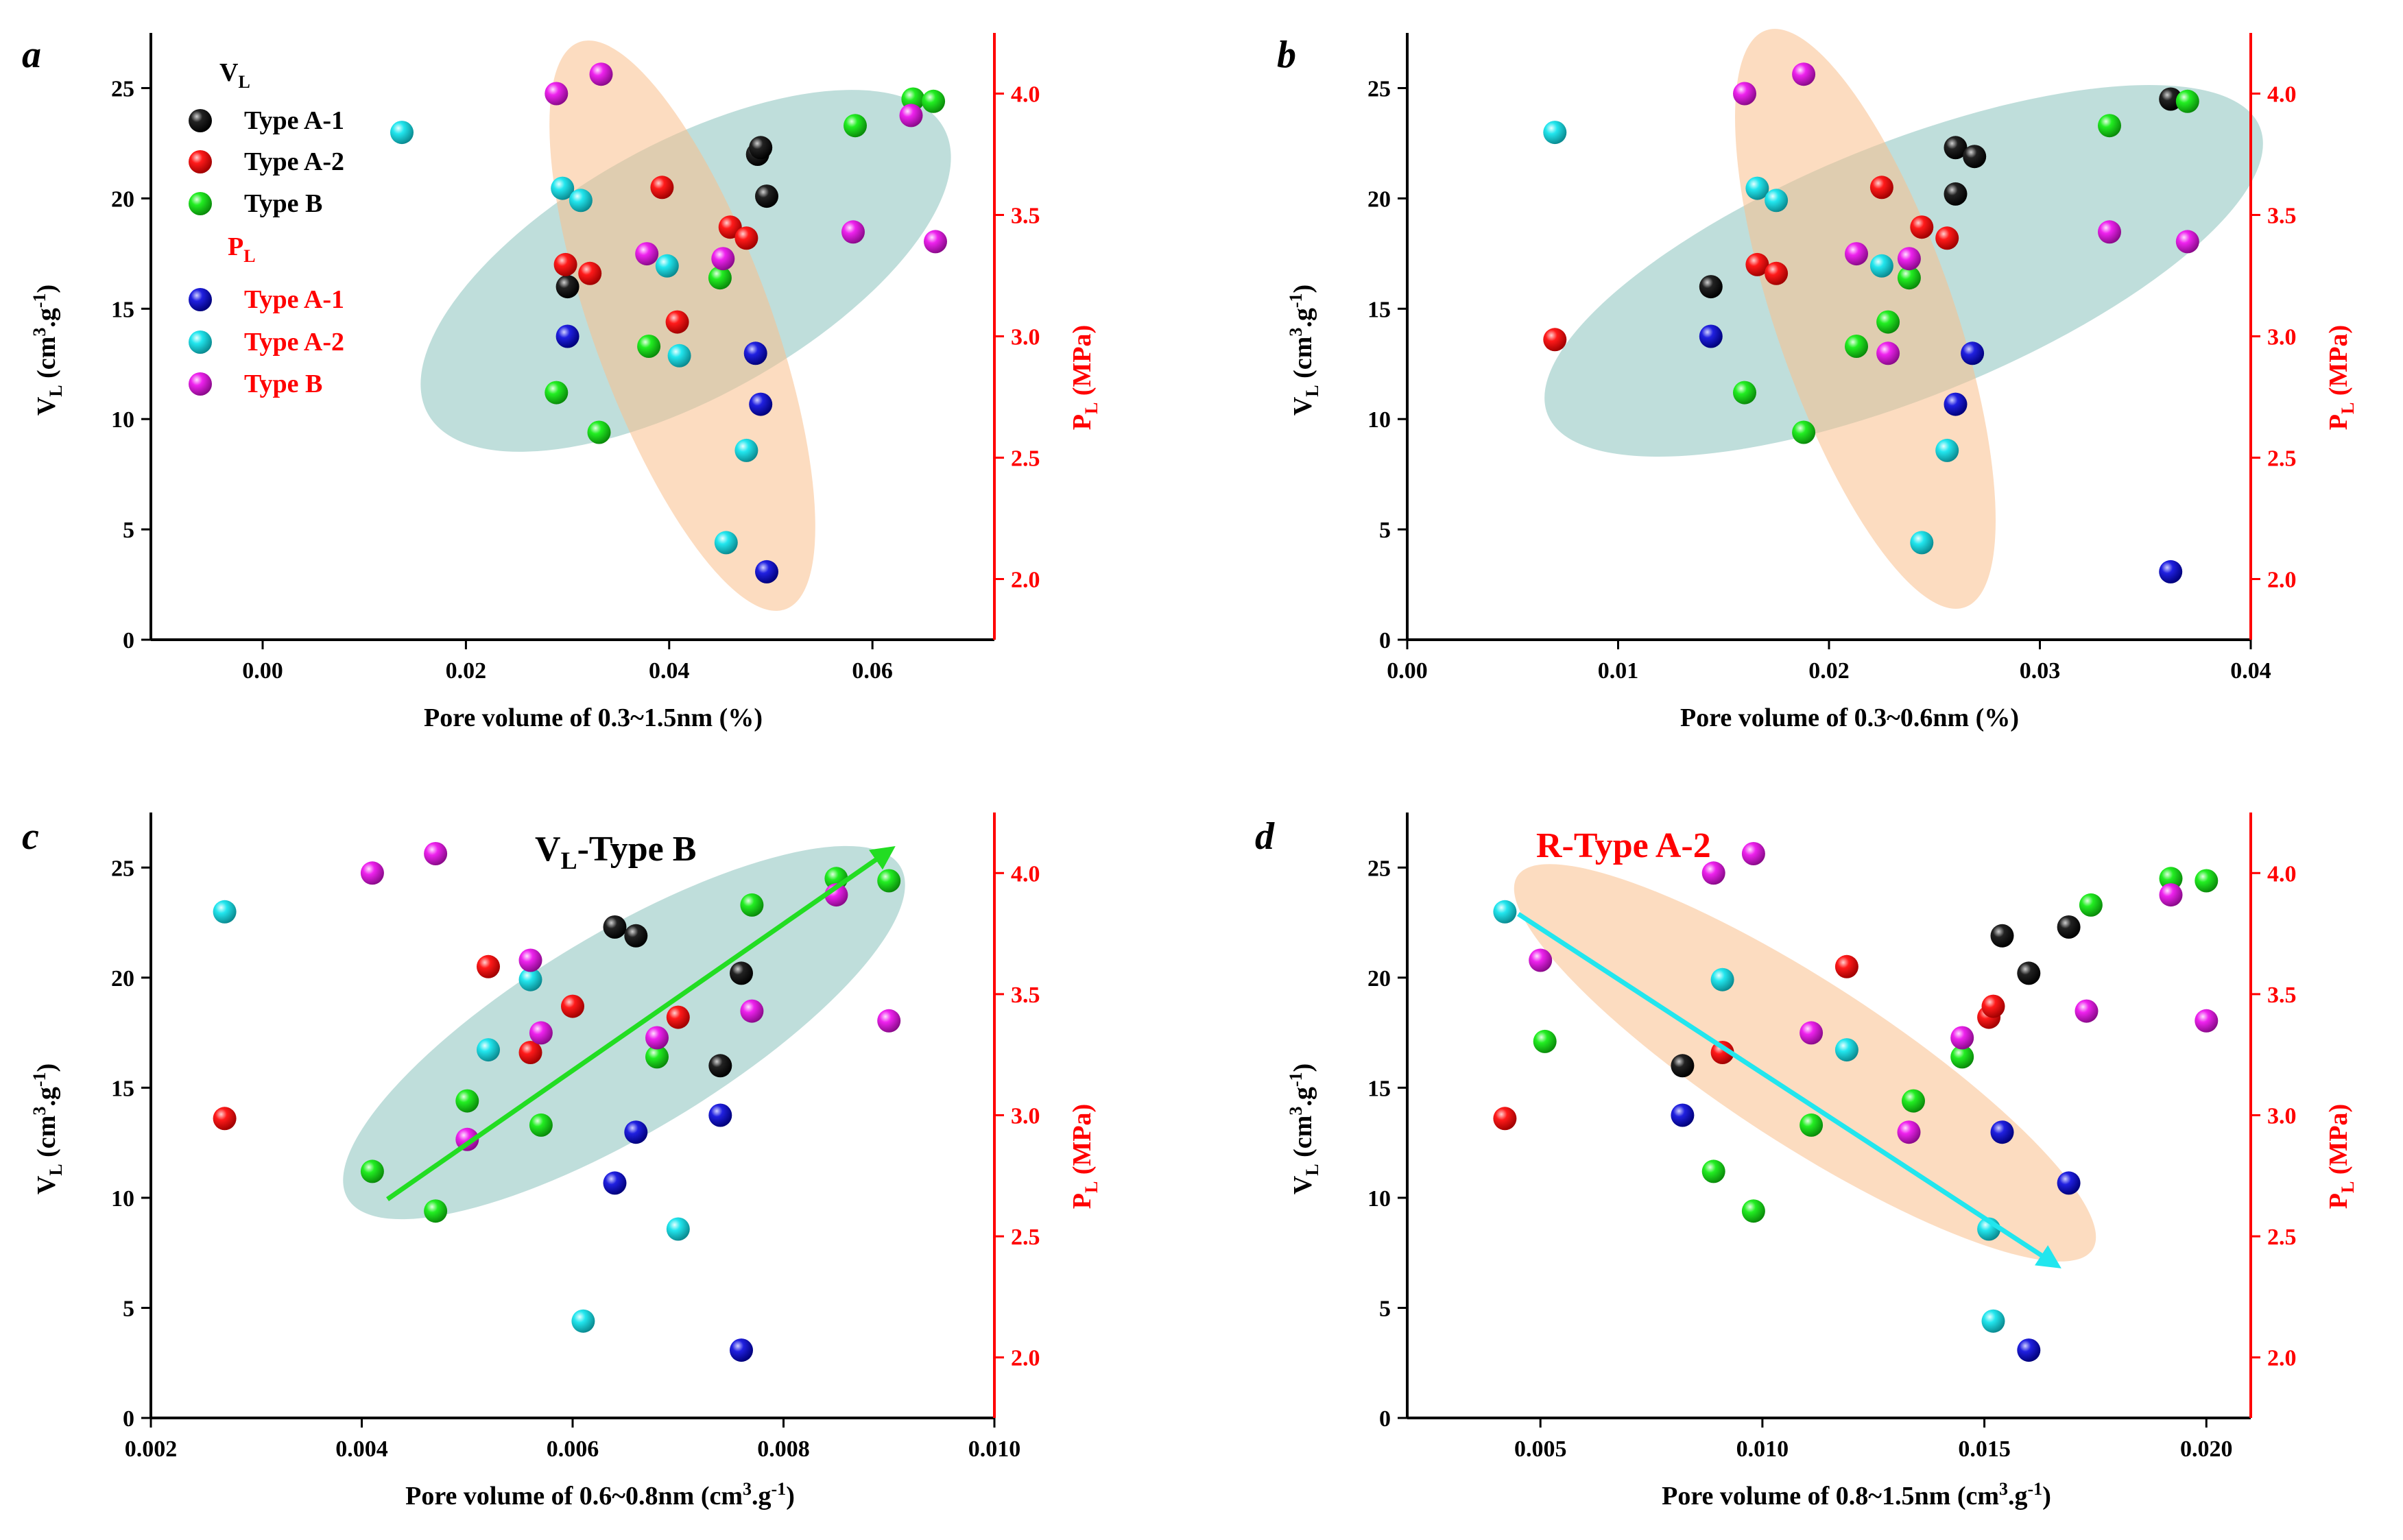 The width and height of the screenshot is (2403, 1540). I want to click on panel-a-ytick-right-label-1: 2.5, so click(1026, 459).